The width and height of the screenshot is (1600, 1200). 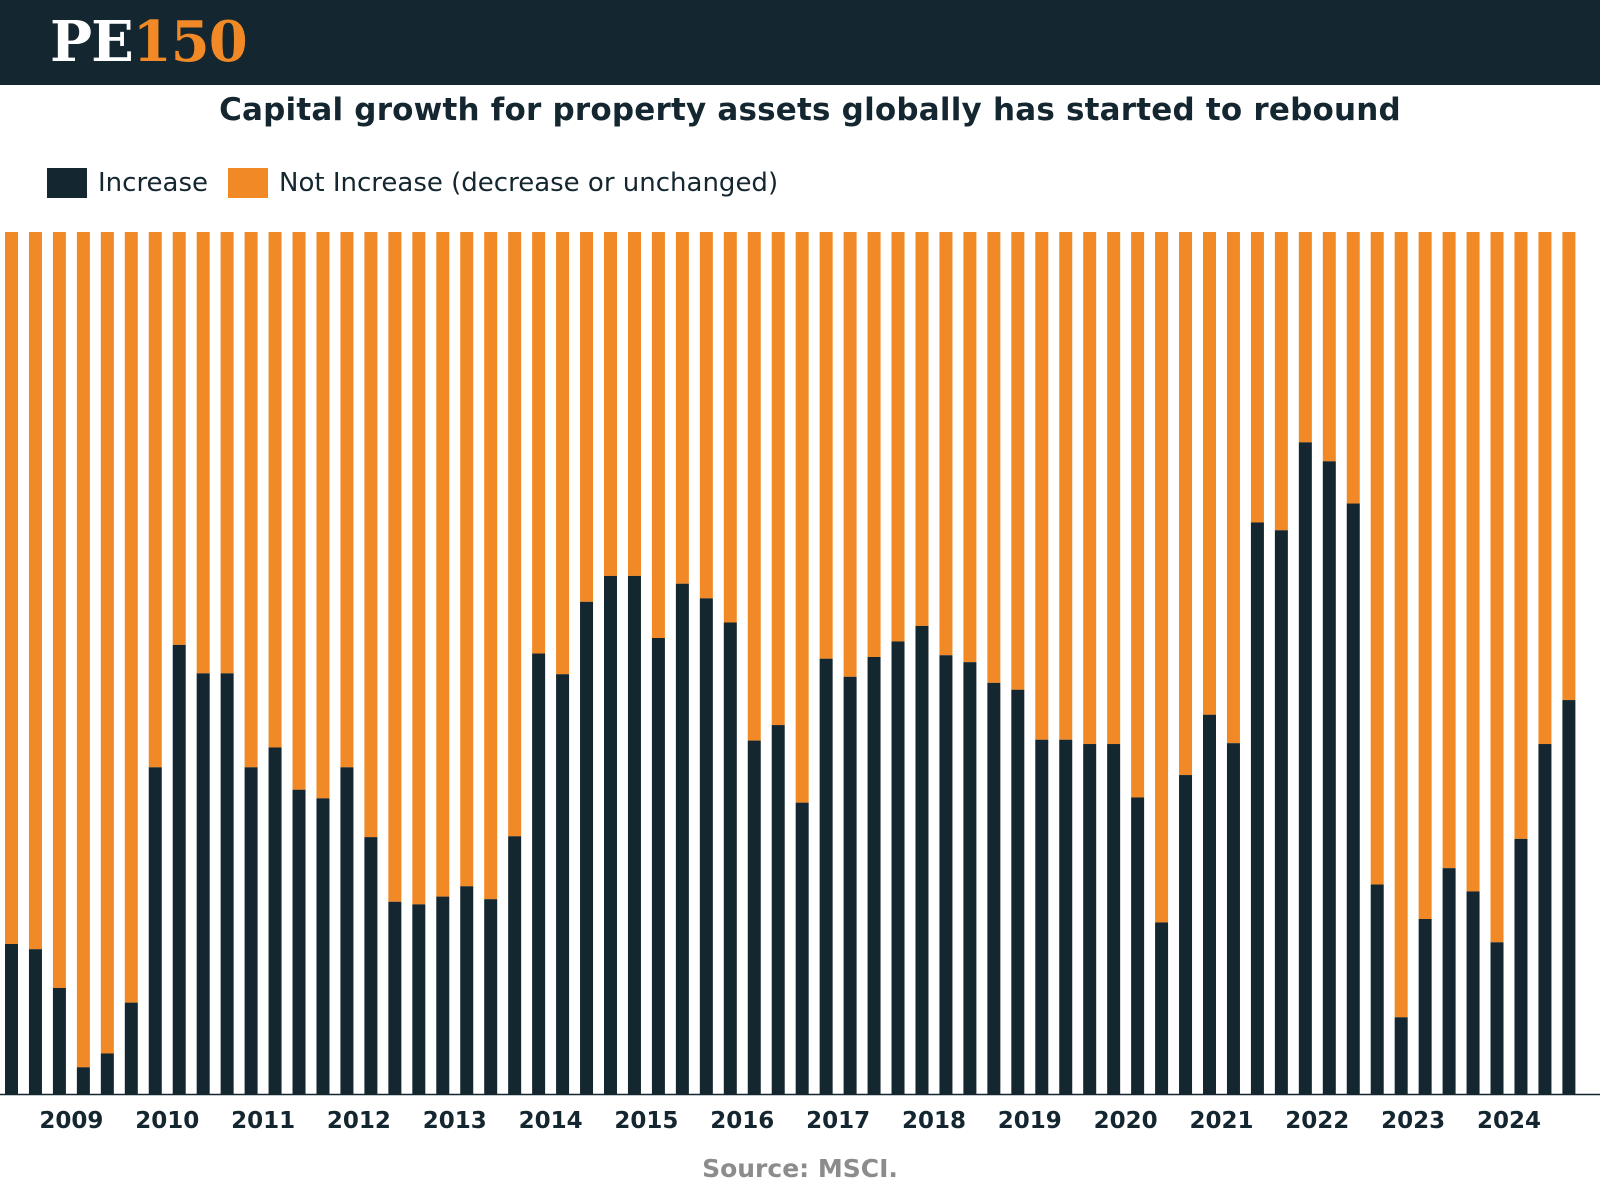 I want to click on legend-swatch-not-increase, so click(x=248, y=183).